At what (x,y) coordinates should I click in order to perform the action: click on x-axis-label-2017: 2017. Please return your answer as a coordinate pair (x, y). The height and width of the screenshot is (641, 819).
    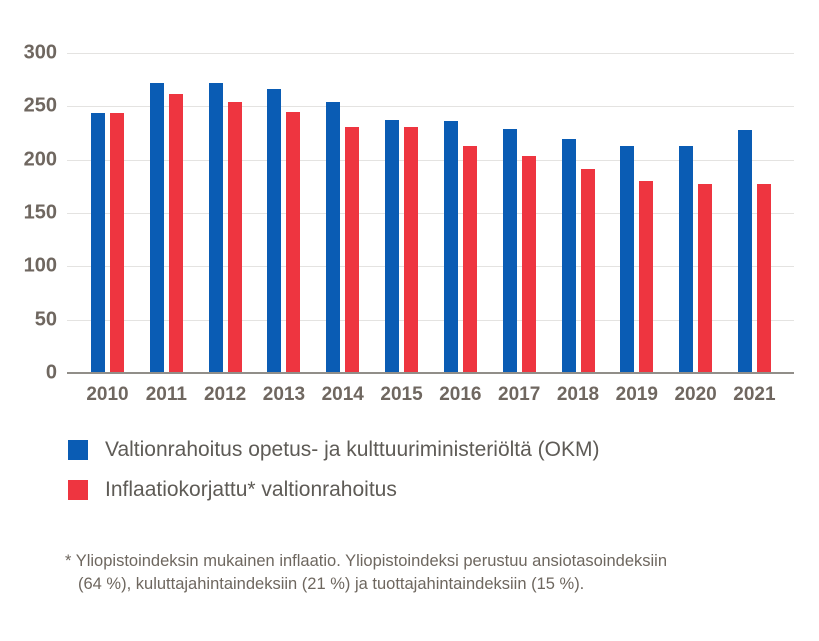
    Looking at the image, I should click on (519, 394).